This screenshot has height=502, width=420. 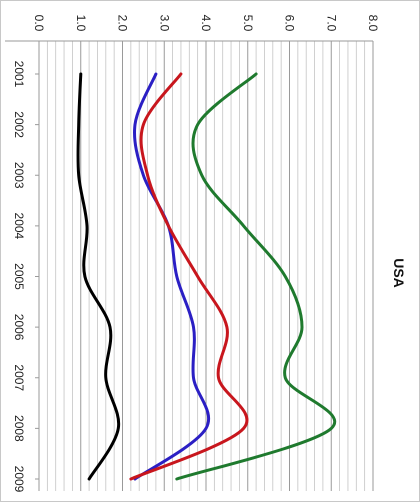 I want to click on year-tick-label: 2008, so click(x=19, y=428).